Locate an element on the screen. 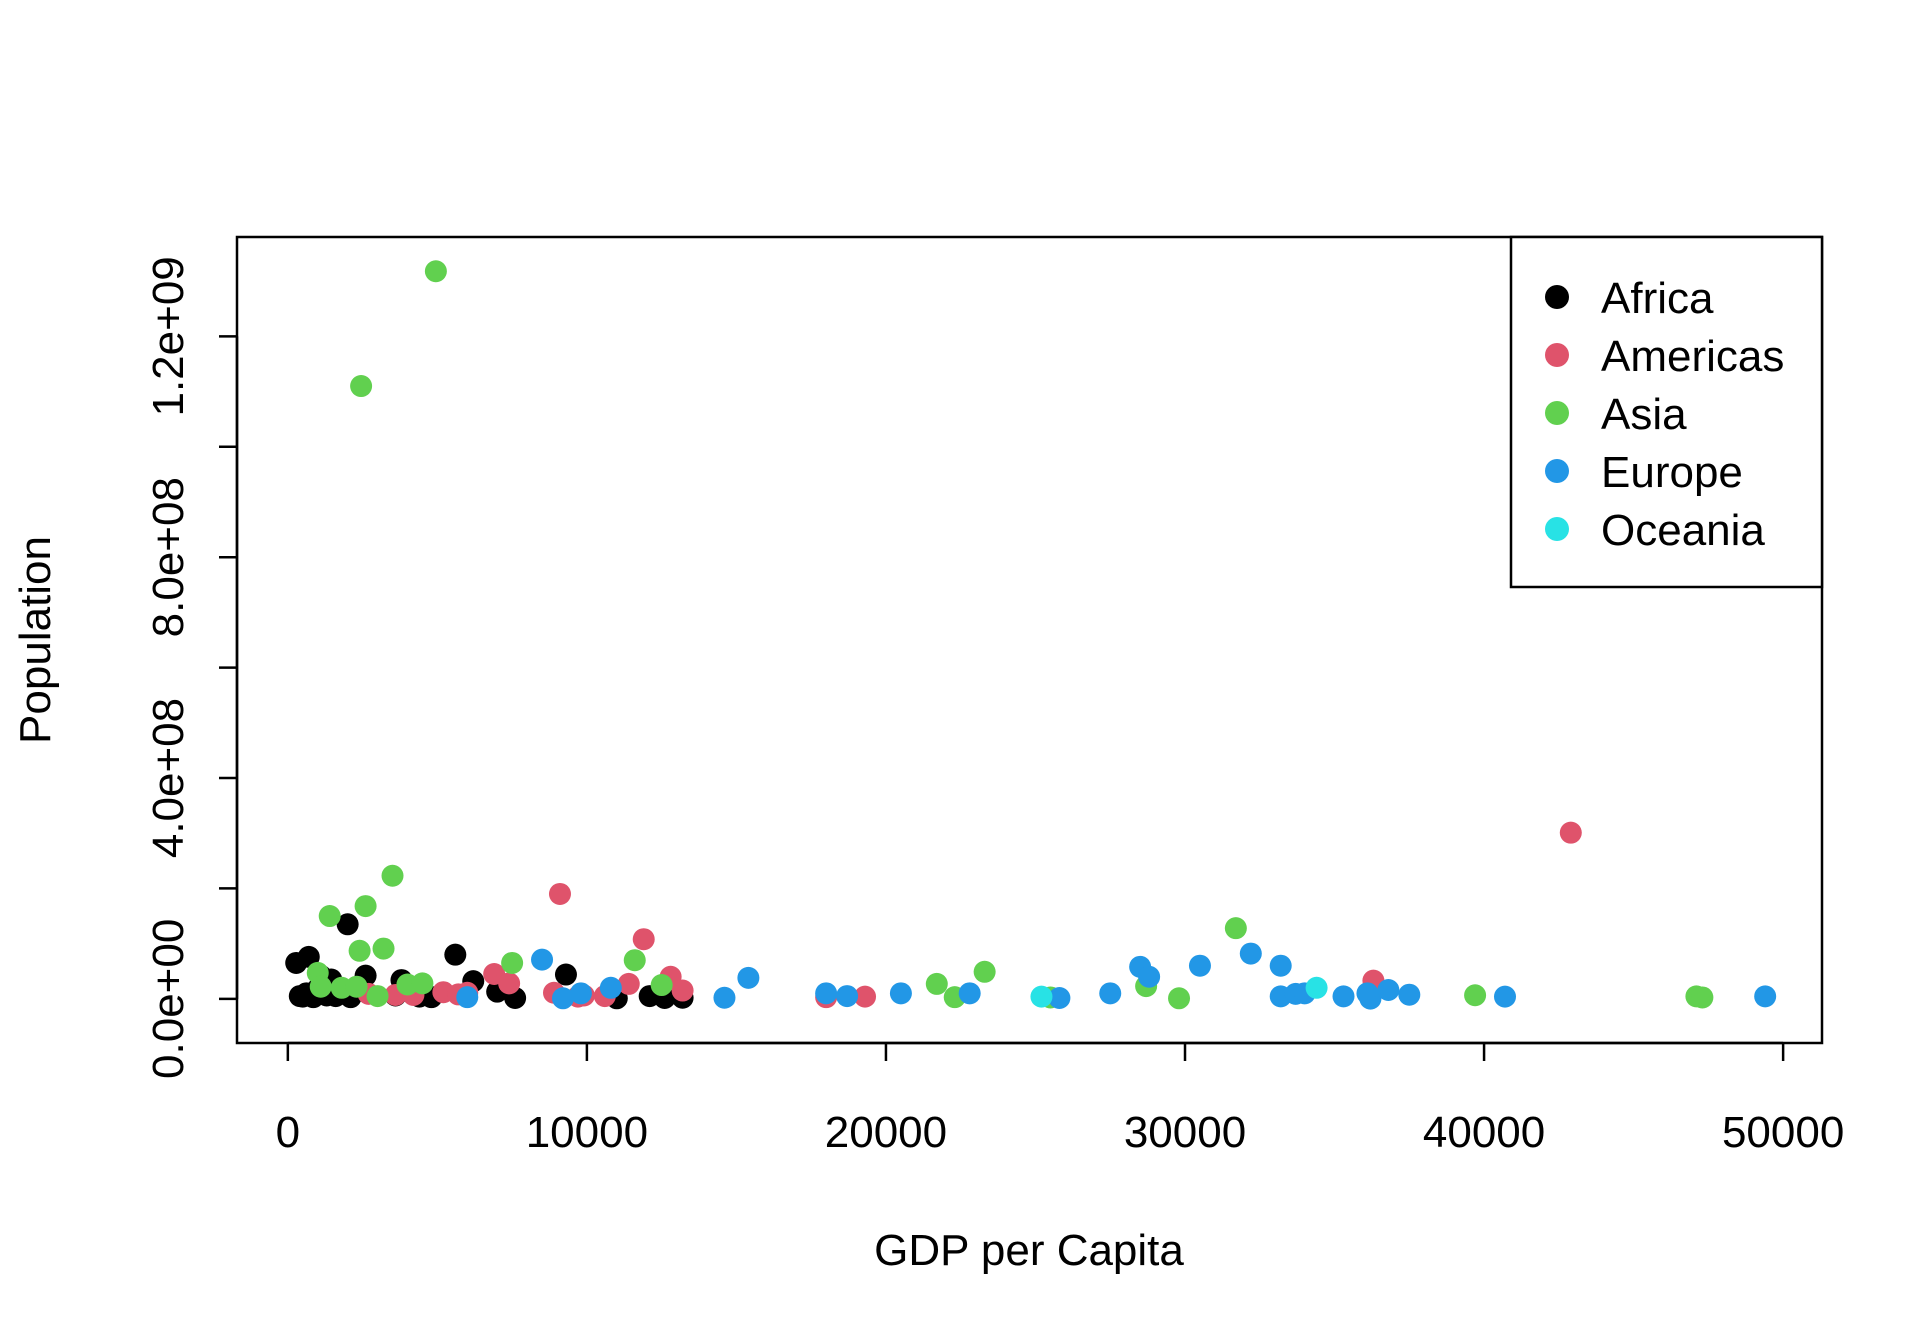 The width and height of the screenshot is (1923, 1326). x-axis-label: GDP per Capita is located at coordinates (1029, 1250).